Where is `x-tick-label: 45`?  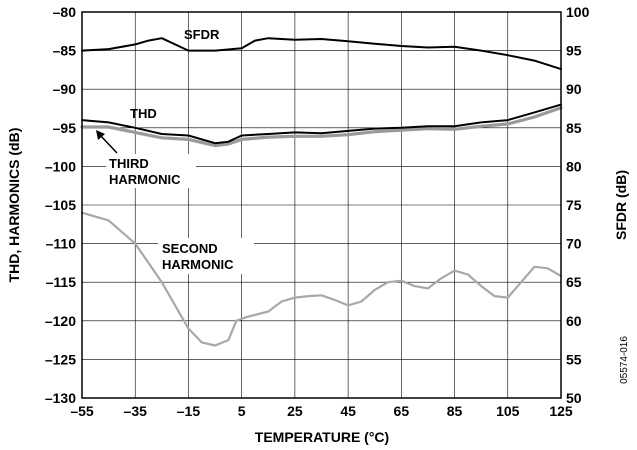 x-tick-label: 45 is located at coordinates (348, 411).